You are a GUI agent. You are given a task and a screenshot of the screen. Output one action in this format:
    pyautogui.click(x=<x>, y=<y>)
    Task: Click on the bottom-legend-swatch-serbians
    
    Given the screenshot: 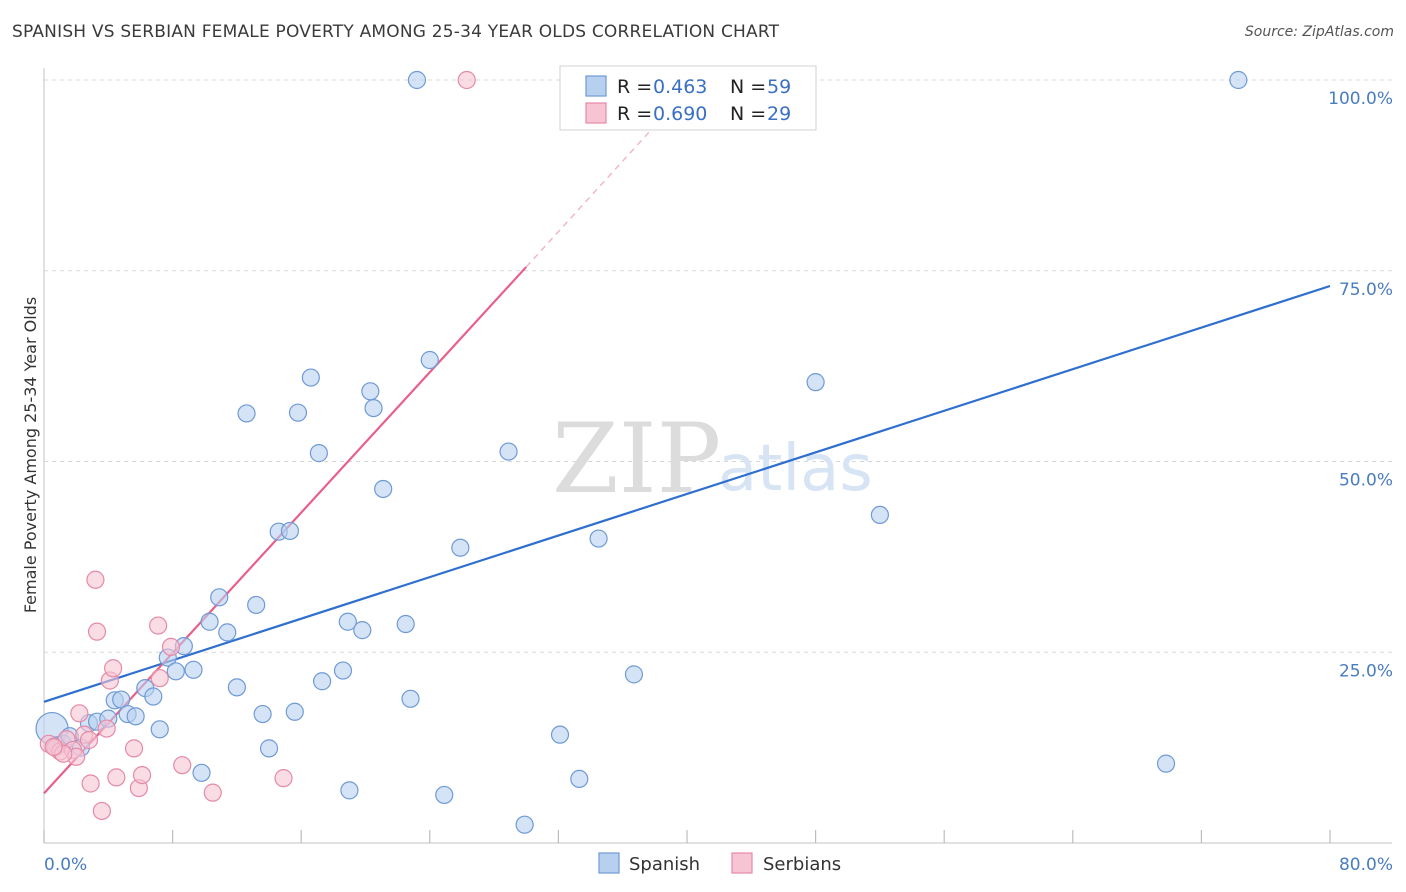 What is the action you would take?
    pyautogui.click(x=742, y=863)
    